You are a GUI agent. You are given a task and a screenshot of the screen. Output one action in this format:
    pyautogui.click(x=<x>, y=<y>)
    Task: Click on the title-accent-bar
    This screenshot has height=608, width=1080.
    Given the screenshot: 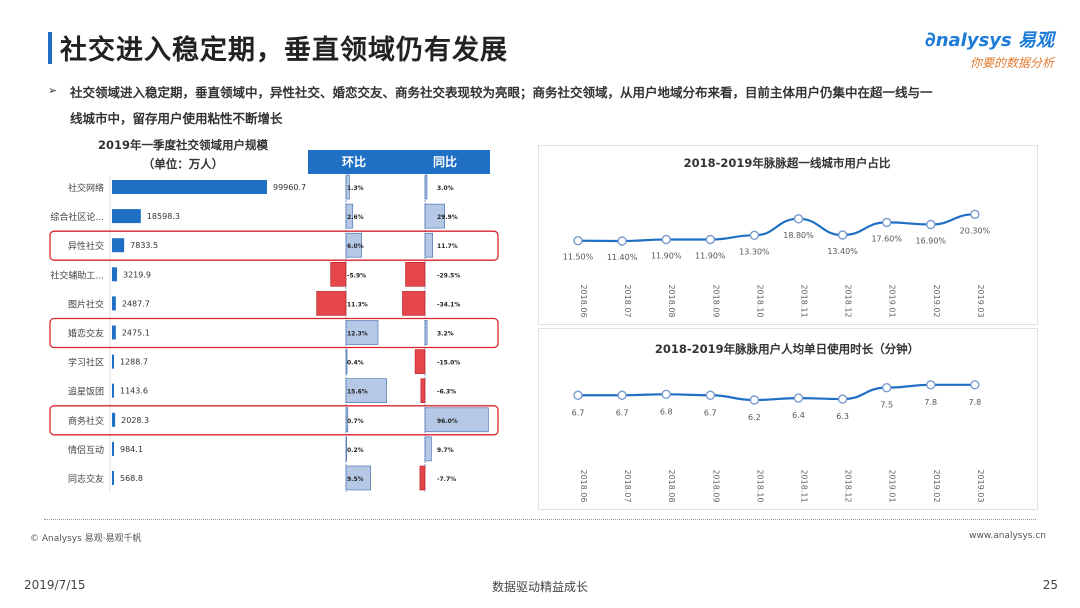 What is the action you would take?
    pyautogui.click(x=50, y=48)
    